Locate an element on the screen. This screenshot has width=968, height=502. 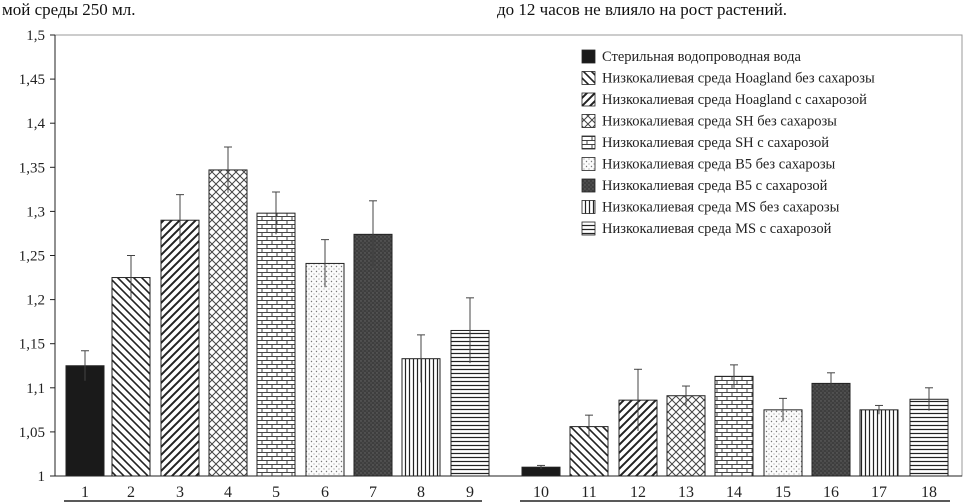
x-tick-label: 16 is located at coordinates (831, 492).